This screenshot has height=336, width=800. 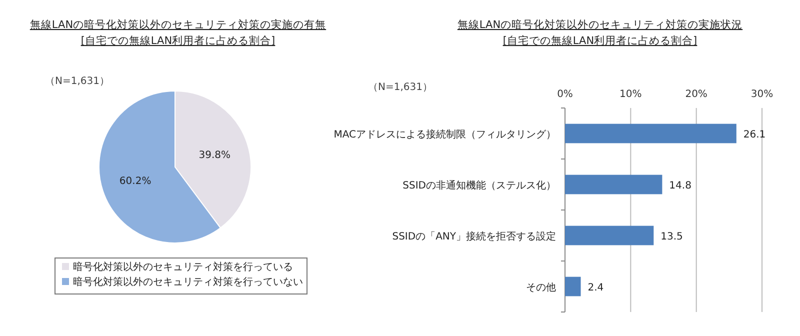 What do you see at coordinates (671, 237) in the screenshot?
I see `data-label: 13.5` at bounding box center [671, 237].